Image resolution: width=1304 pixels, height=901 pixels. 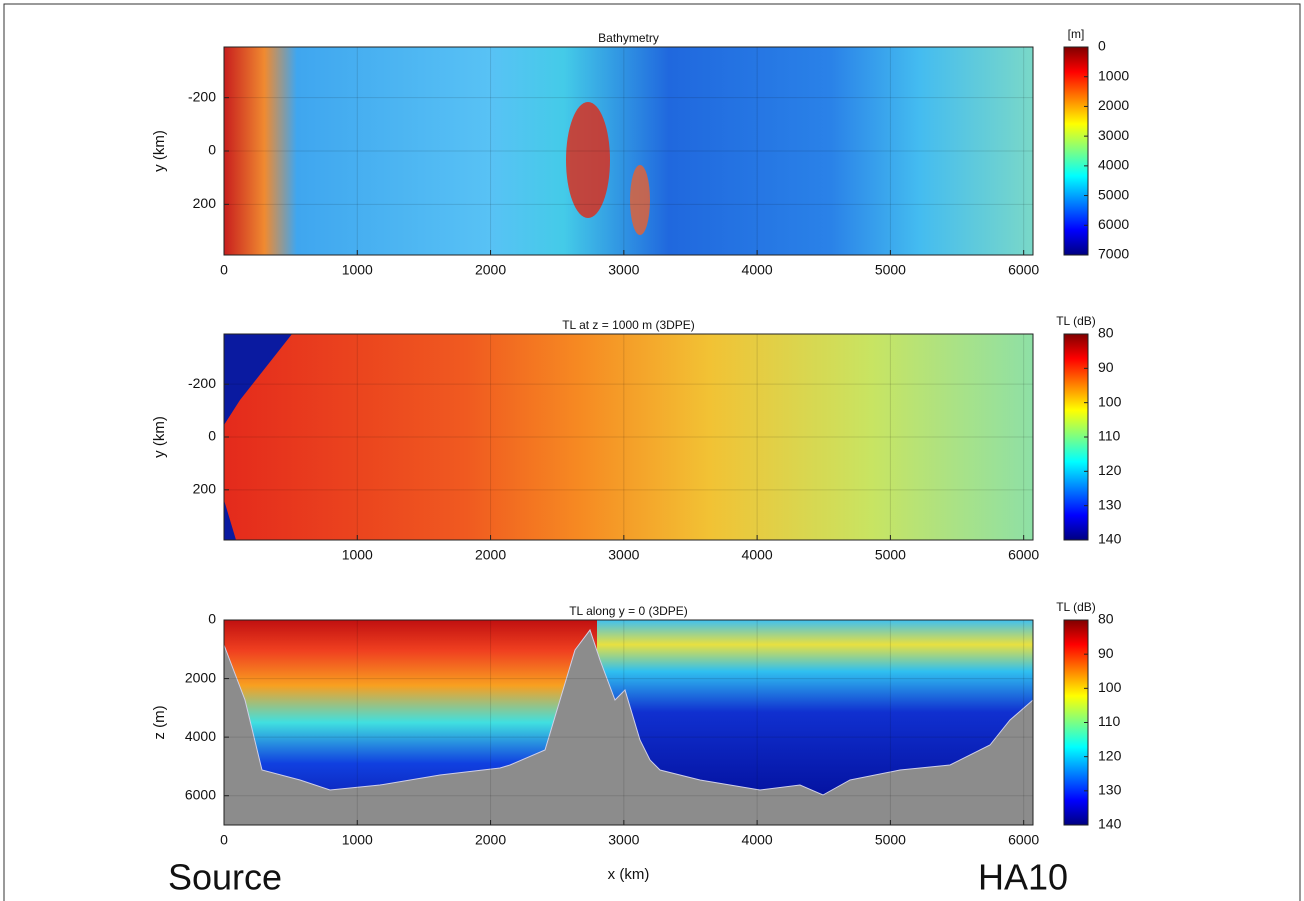 What do you see at coordinates (200, 794) in the screenshot?
I see `y-tick-label: 6000` at bounding box center [200, 794].